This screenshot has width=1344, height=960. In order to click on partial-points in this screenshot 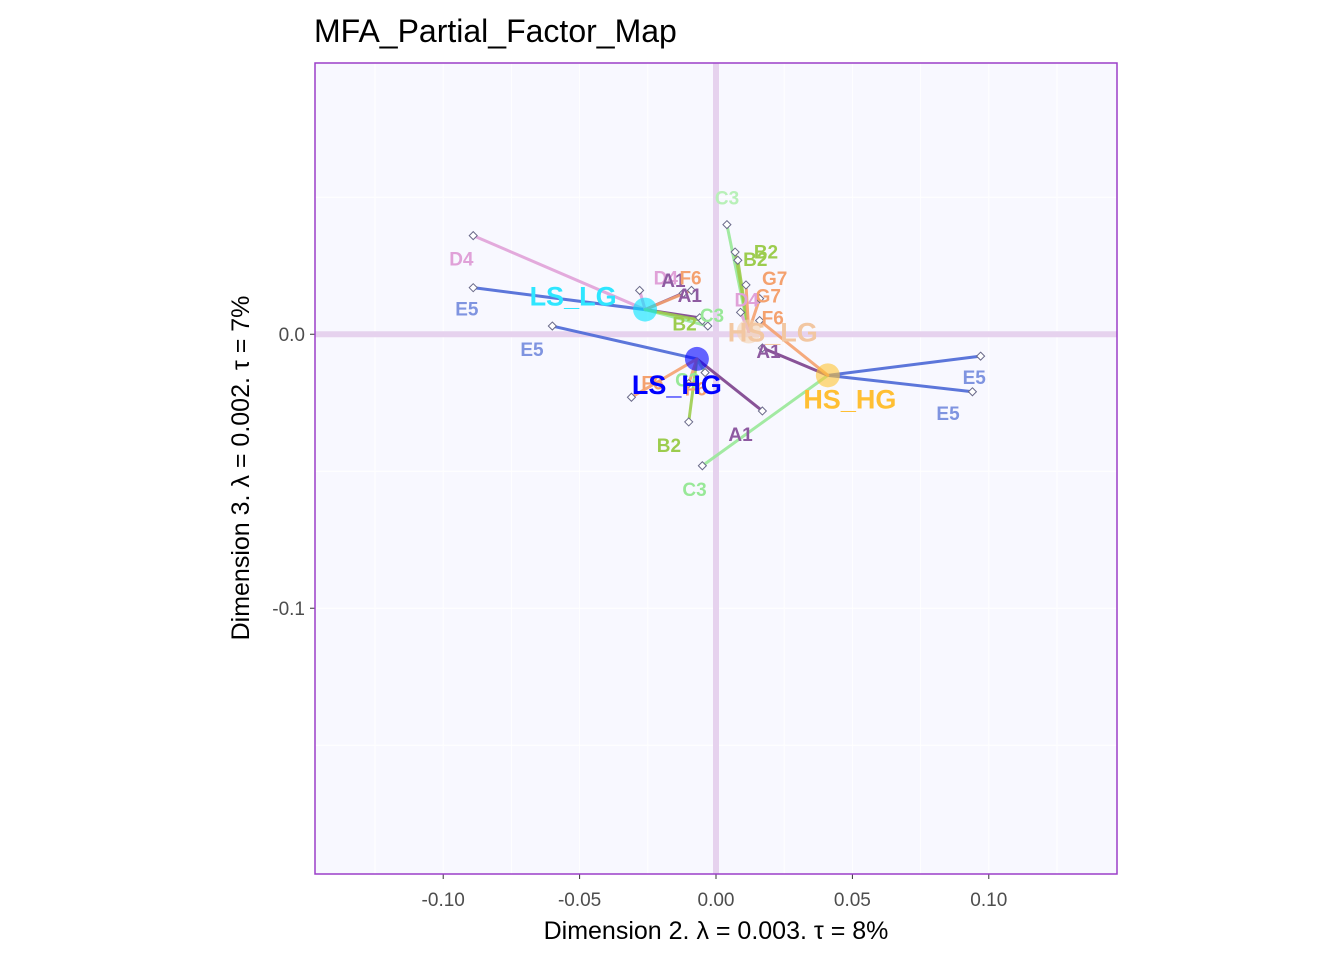, I will do `click(727, 345)`.